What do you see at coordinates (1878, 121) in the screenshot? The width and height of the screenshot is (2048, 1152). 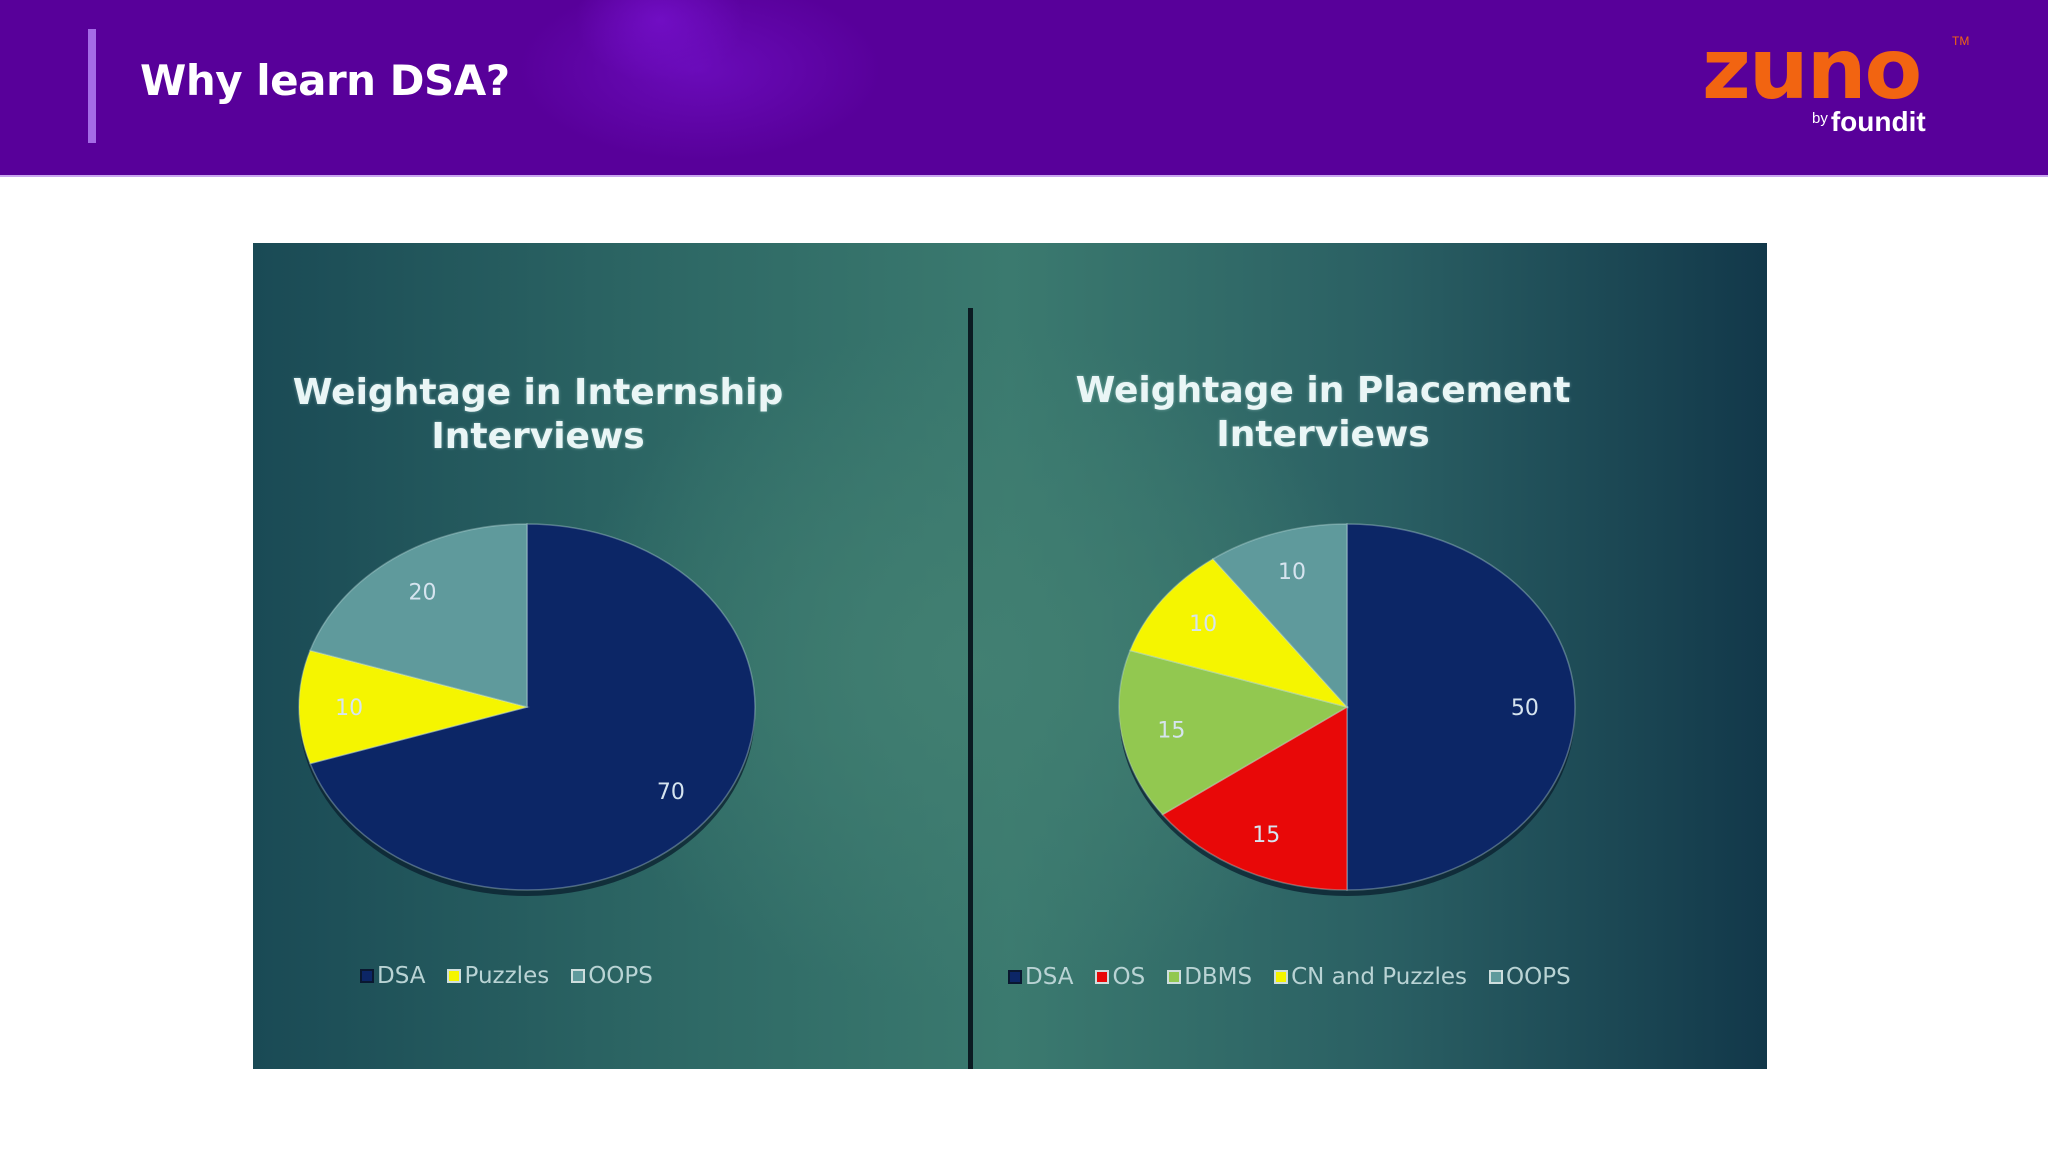 I see `logo-brand: foundit` at bounding box center [1878, 121].